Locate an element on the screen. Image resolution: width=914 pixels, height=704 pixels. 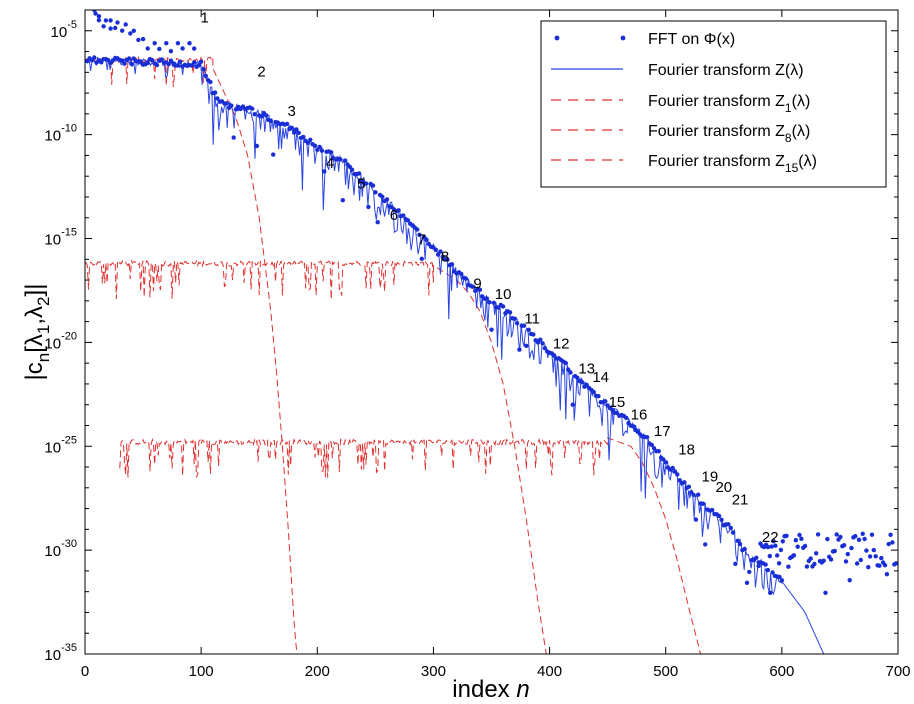
x-tick-label: 500 is located at coordinates (665, 671).